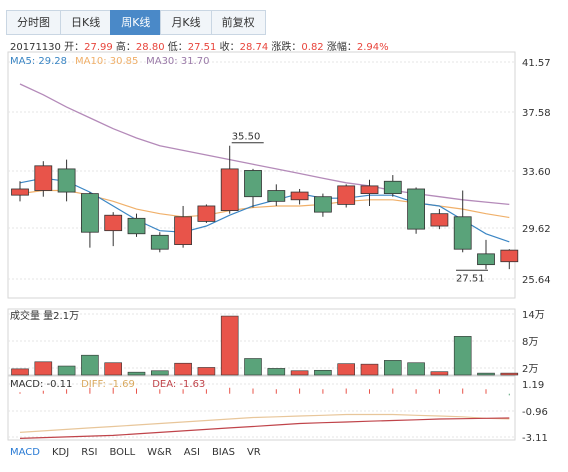 The height and width of the screenshot is (472, 568). I want to click on ma-legend-item: MA30: 31.70, so click(177, 61).